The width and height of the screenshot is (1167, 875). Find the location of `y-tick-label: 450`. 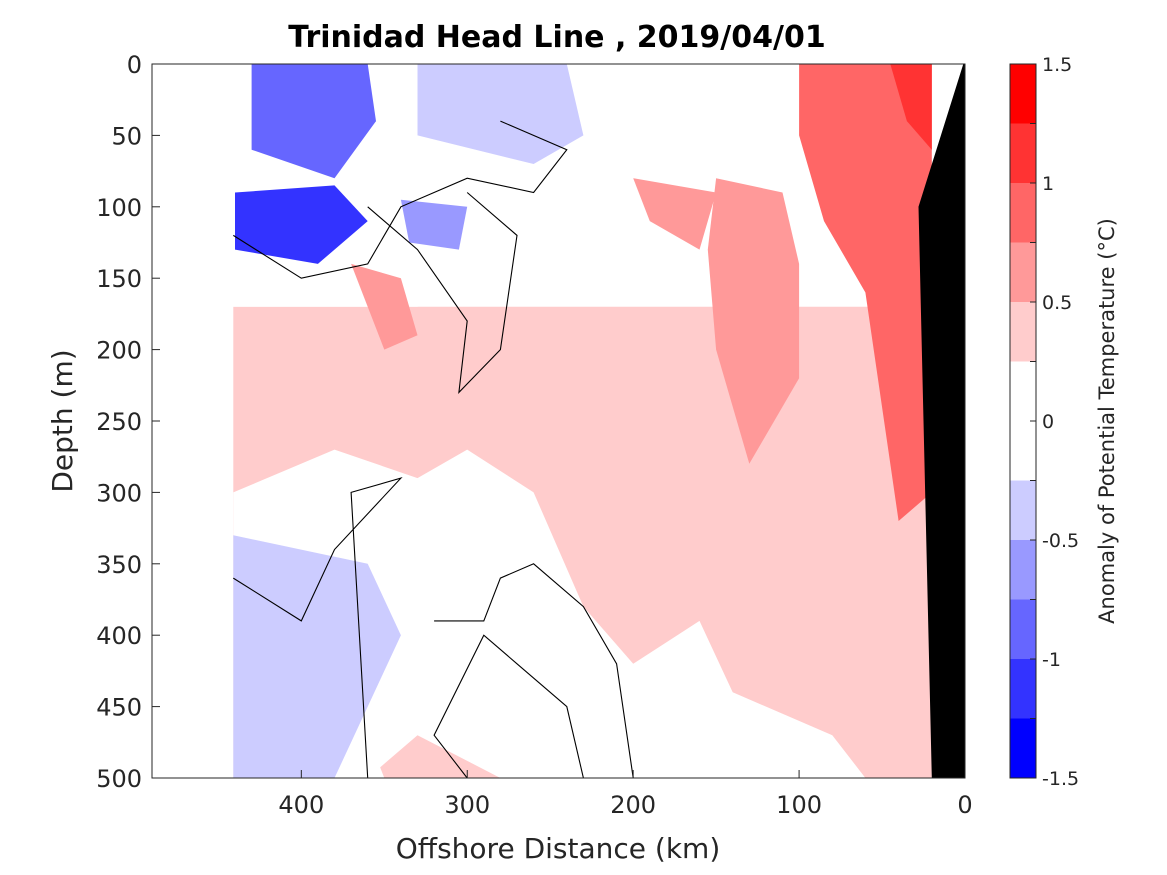

y-tick-label: 450 is located at coordinates (119, 708).